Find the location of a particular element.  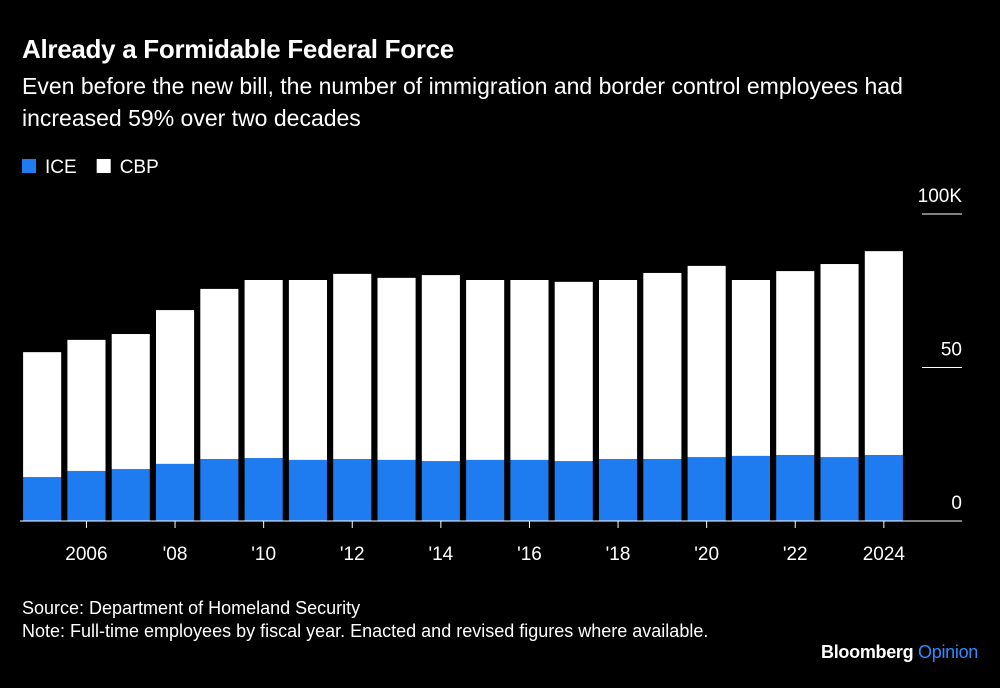

x-tick-label: '08 is located at coordinates (175, 554).